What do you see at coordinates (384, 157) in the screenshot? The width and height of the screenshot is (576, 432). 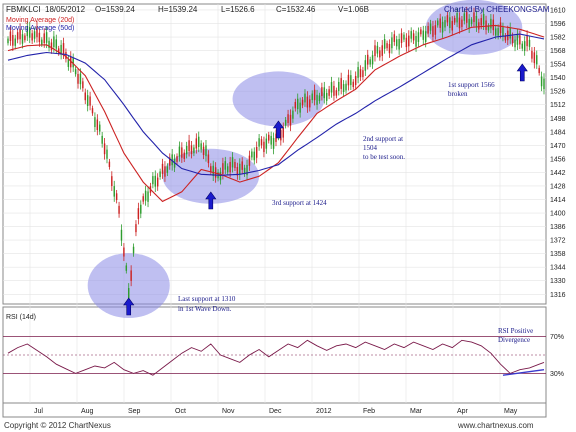 I see `annotation-1504-line3: to be test soon.` at bounding box center [384, 157].